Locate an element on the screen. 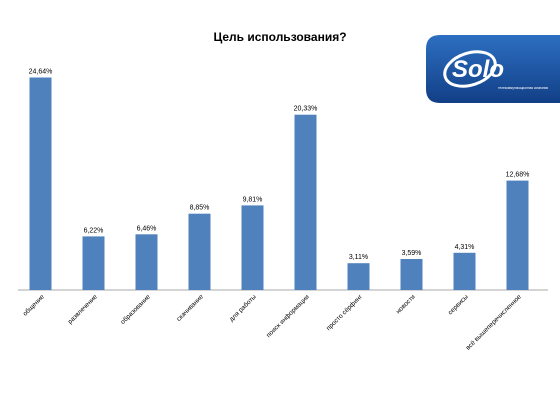 The image size is (560, 420). value-label-3: 8,85% is located at coordinates (200, 208).